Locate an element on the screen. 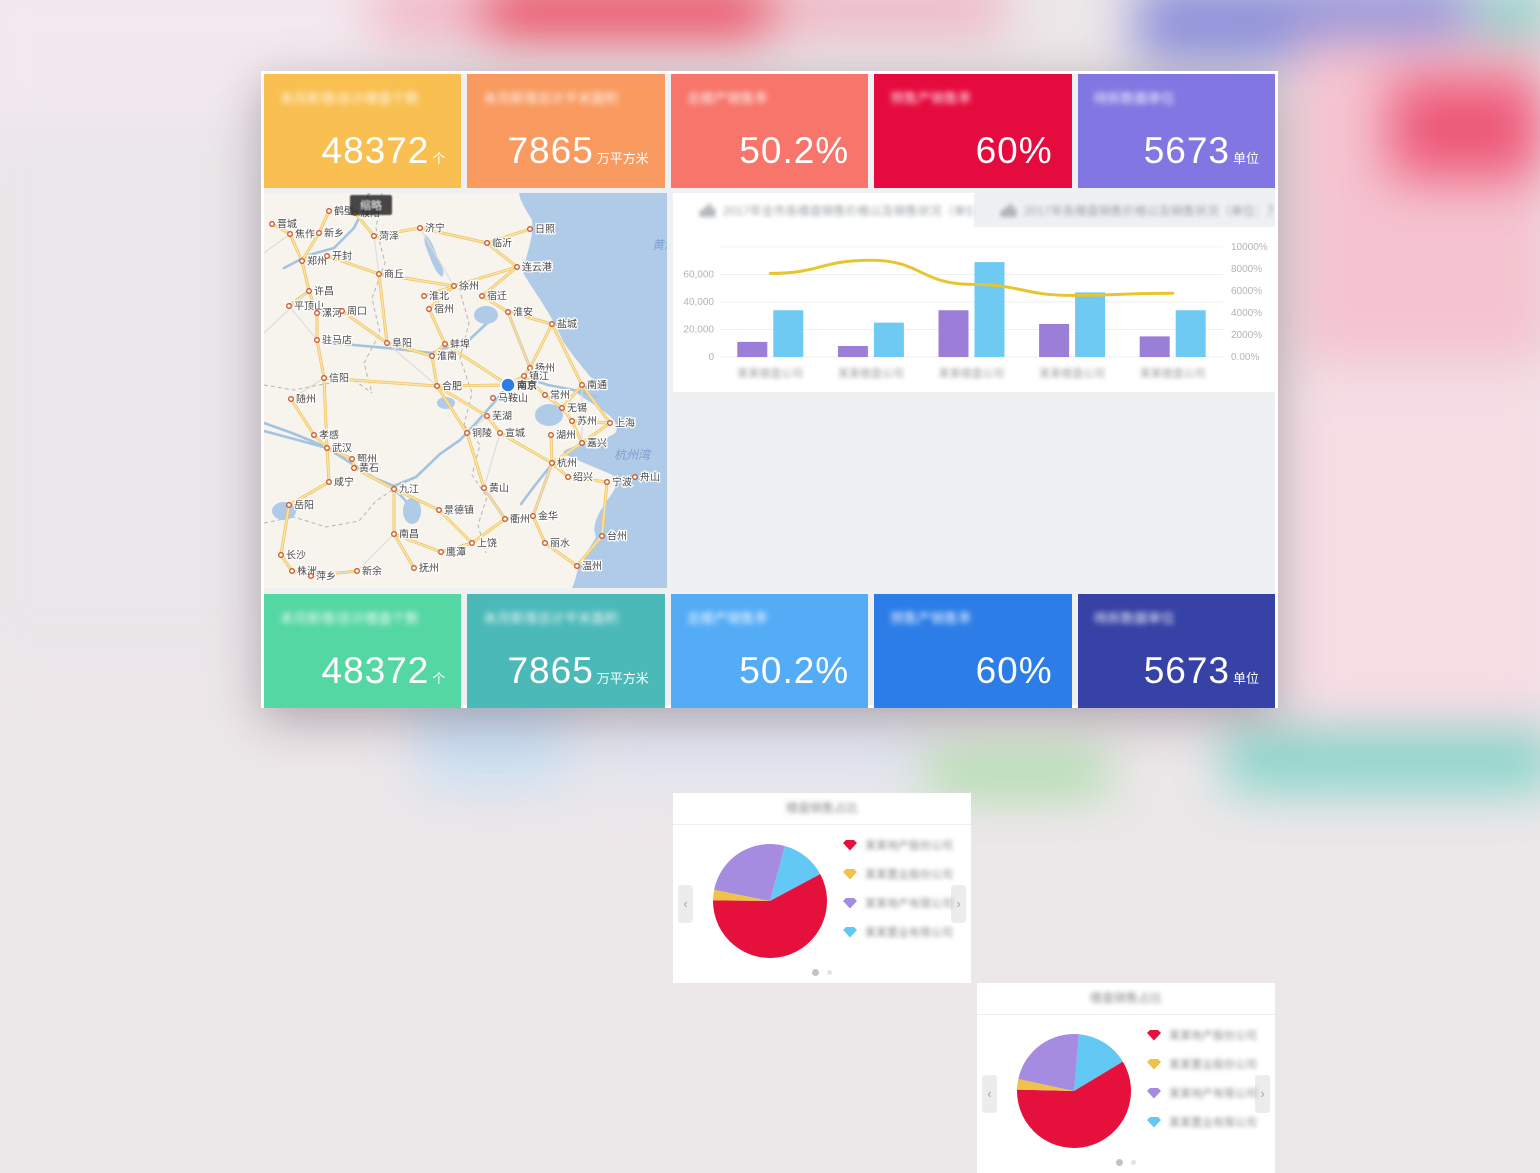 The height and width of the screenshot is (1173, 1540). city-label: 上海 is located at coordinates (625, 423).